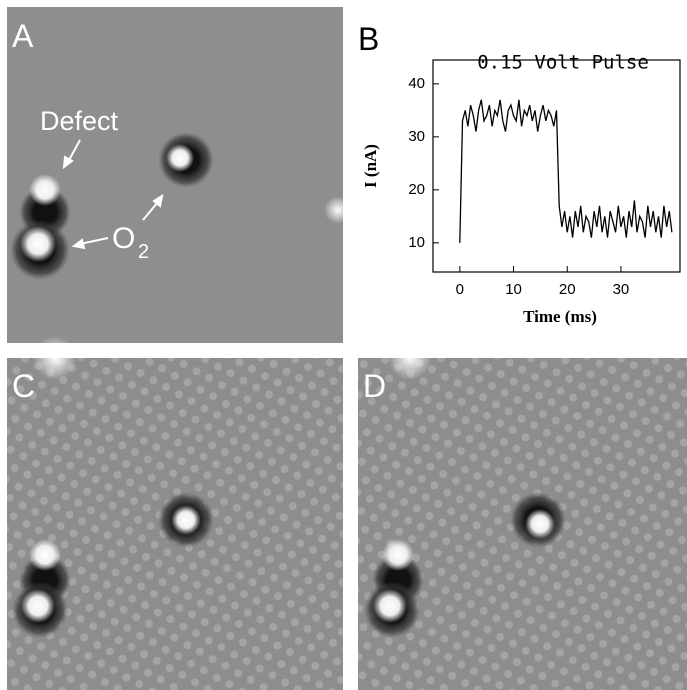  I want to click on plot-frame, so click(556, 166).